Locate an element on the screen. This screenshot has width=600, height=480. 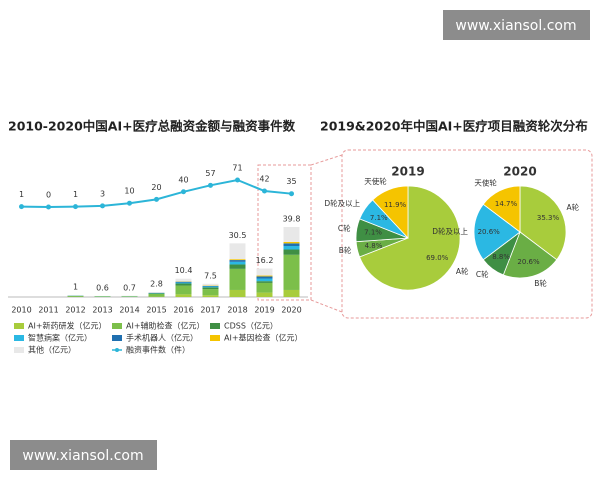
total-label: 10.4 is located at coordinates (184, 270).